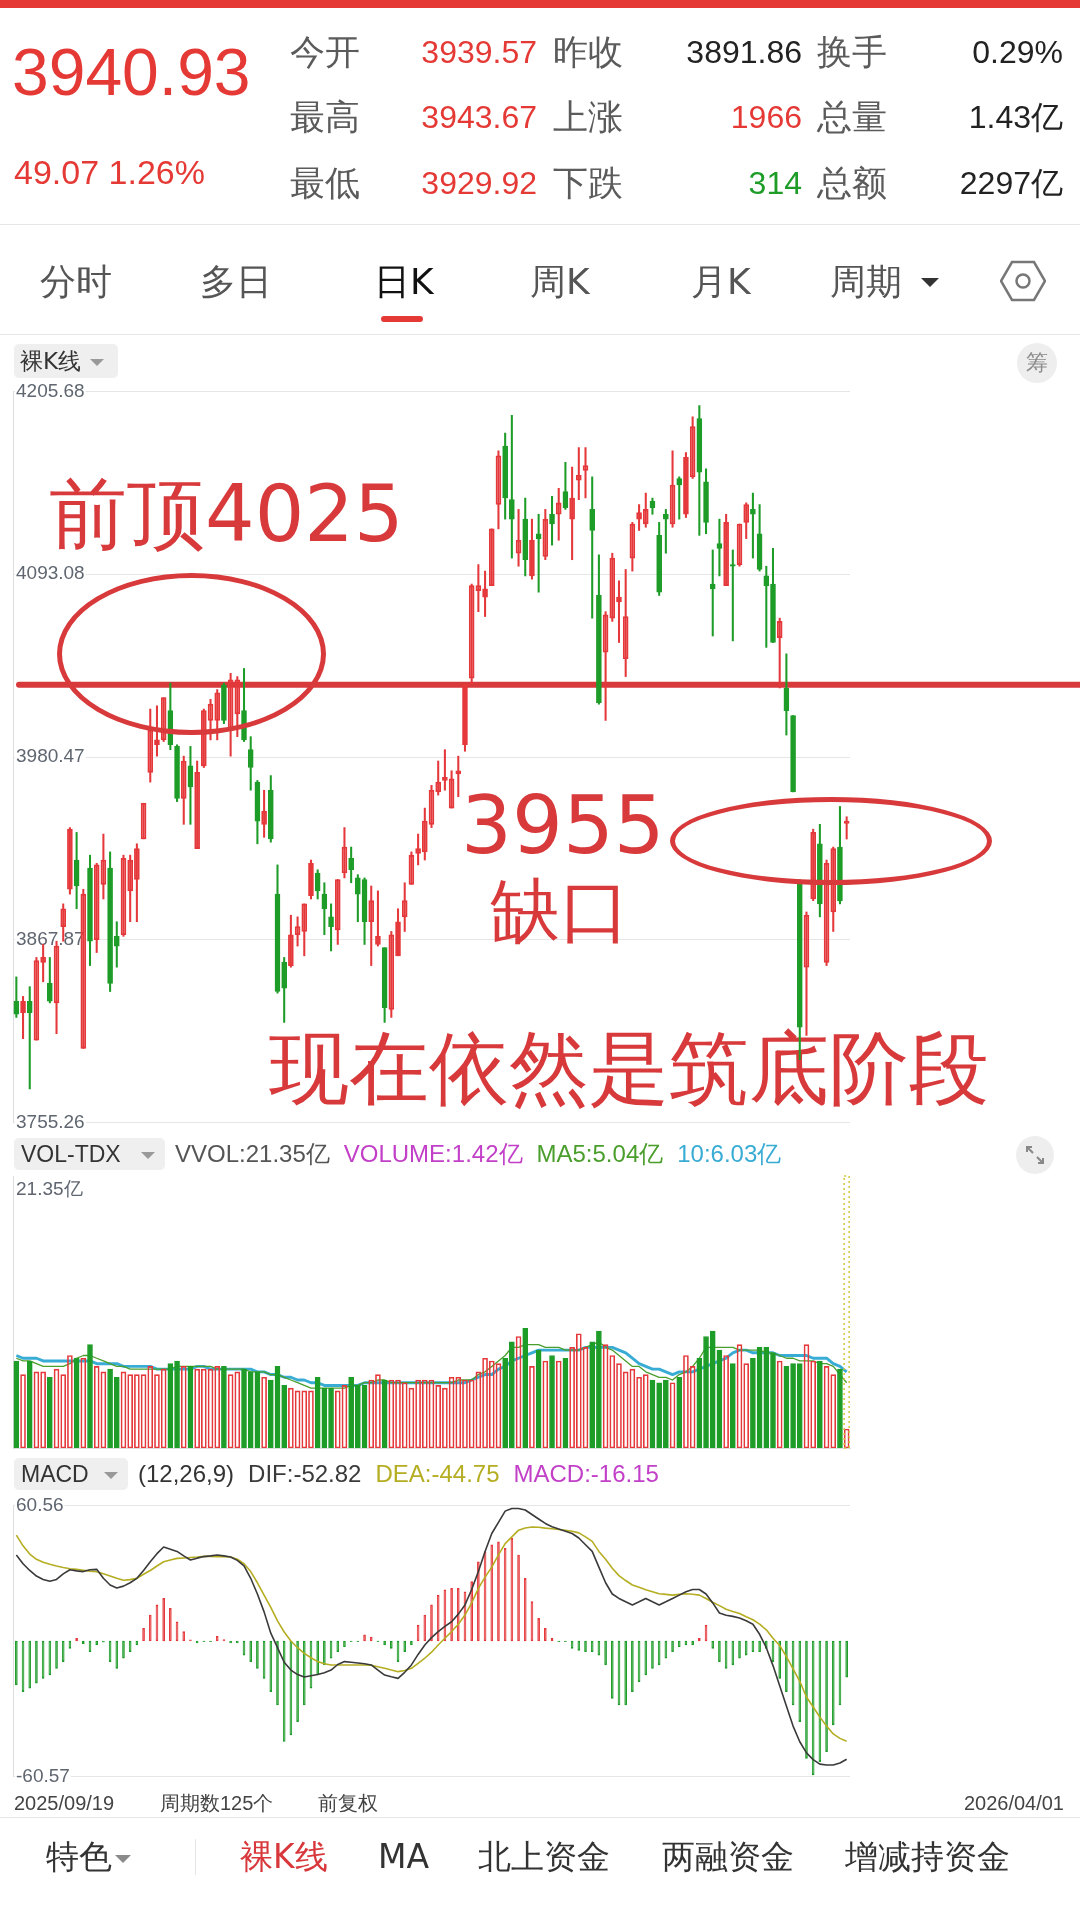  I want to click on text: 多日, so click(236, 281).